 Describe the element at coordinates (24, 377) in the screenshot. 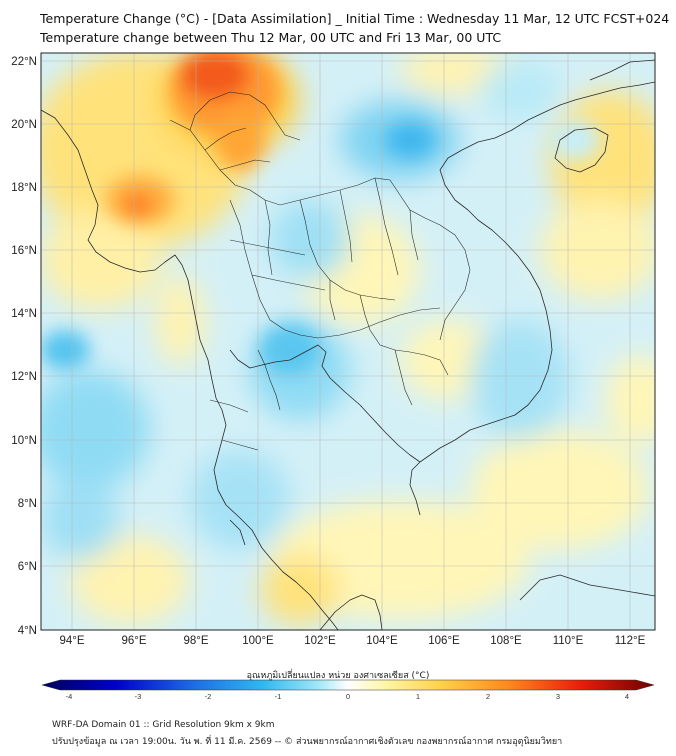

I see `lat-label: 12°N` at that location.